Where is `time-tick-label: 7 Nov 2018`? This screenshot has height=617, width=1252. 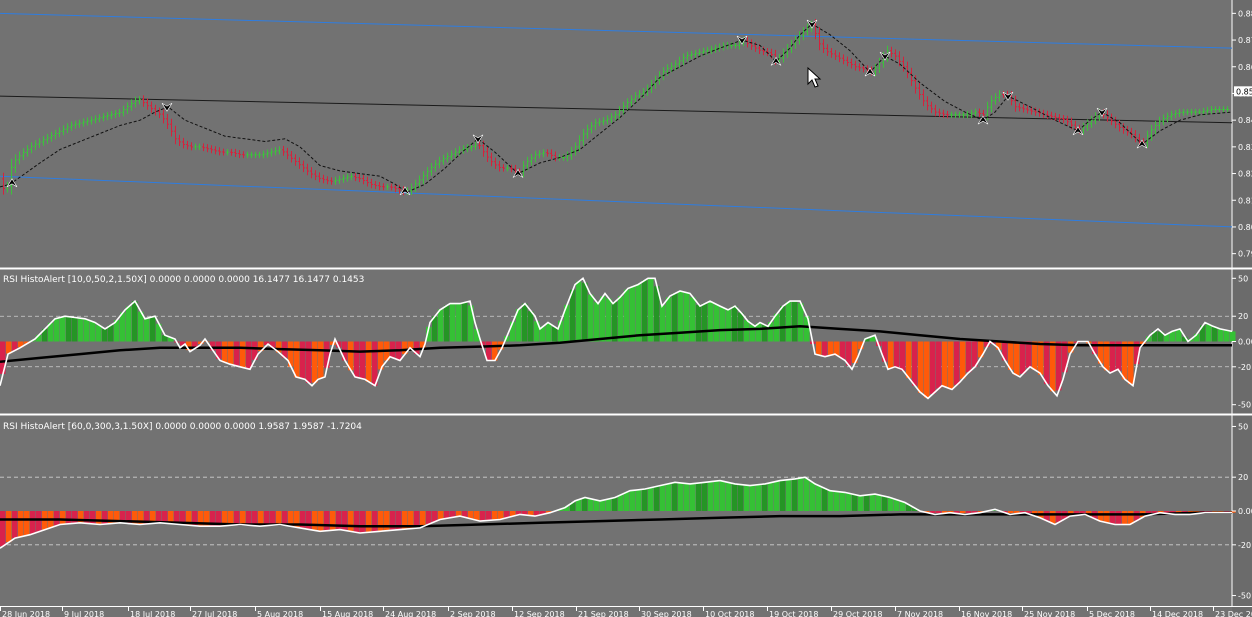
time-tick-label: 7 Nov 2018 is located at coordinates (920, 613).